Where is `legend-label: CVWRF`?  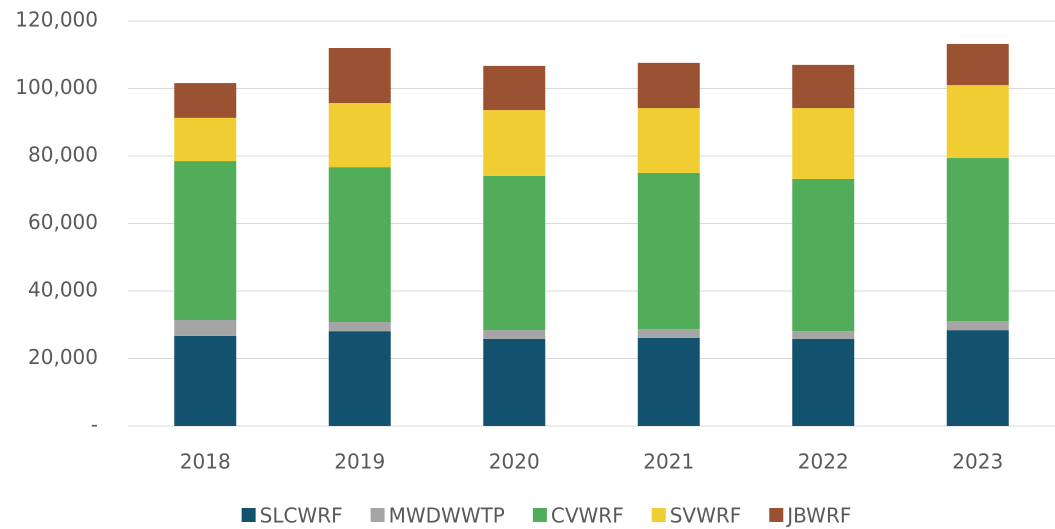
legend-label: CVWRF is located at coordinates (587, 516).